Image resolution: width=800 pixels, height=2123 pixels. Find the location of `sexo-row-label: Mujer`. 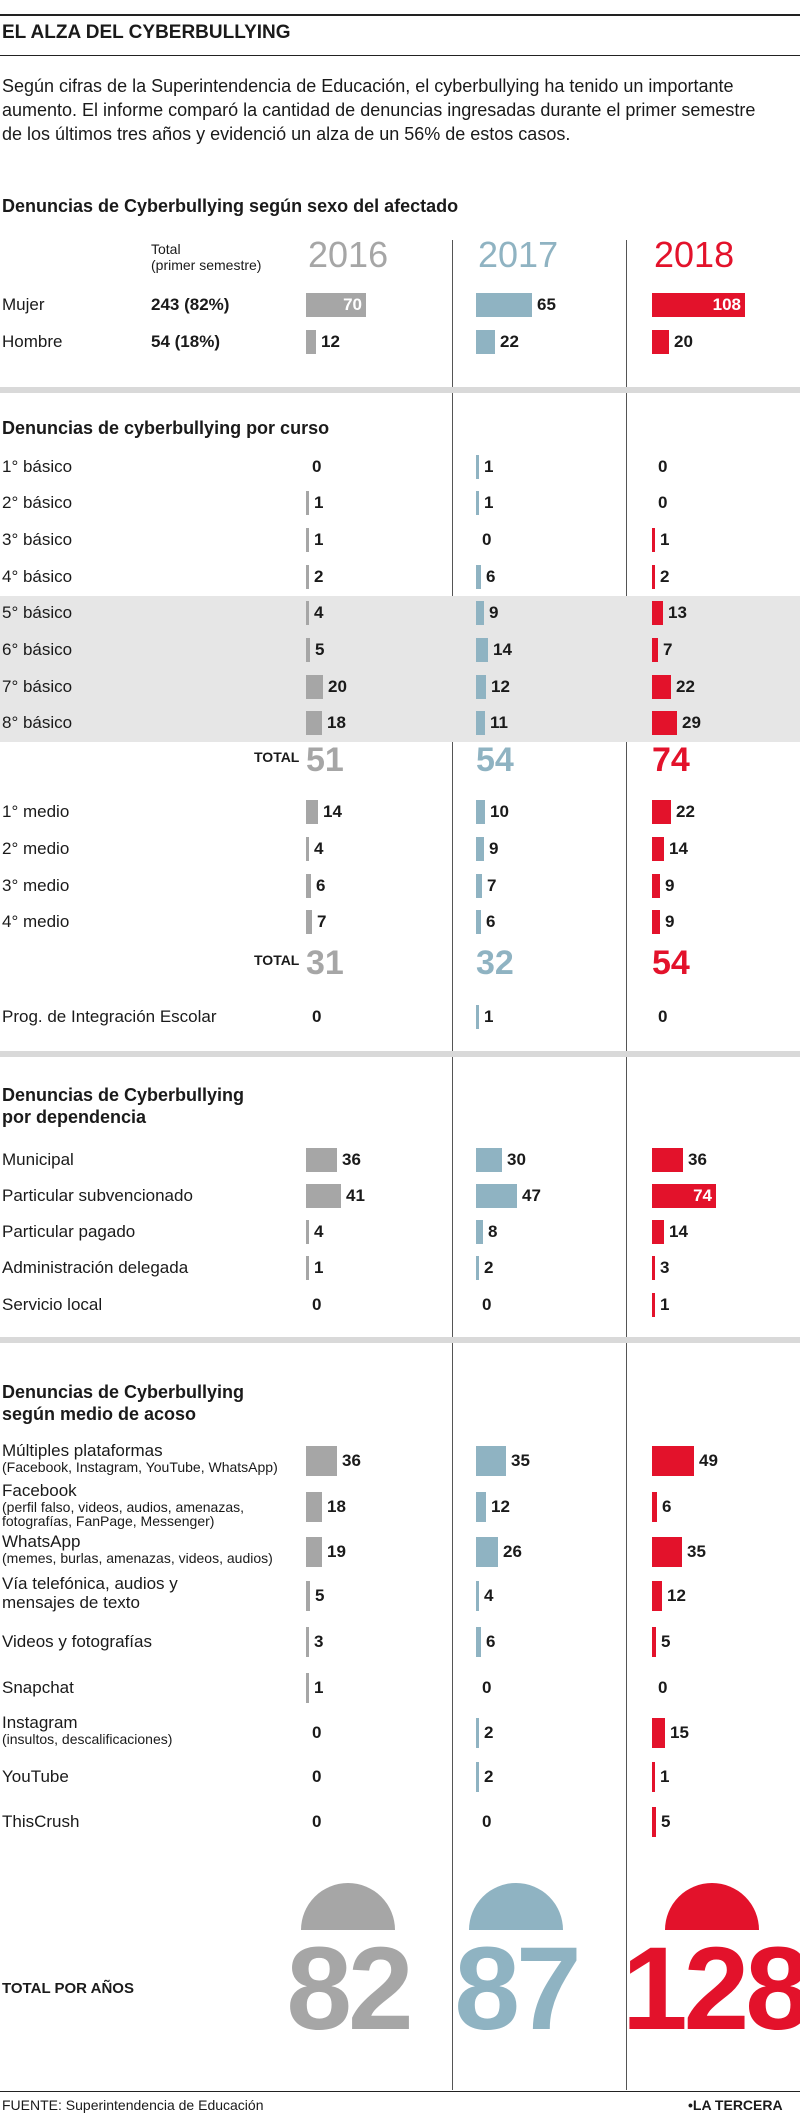

sexo-row-label: Mujer is located at coordinates (23, 304).